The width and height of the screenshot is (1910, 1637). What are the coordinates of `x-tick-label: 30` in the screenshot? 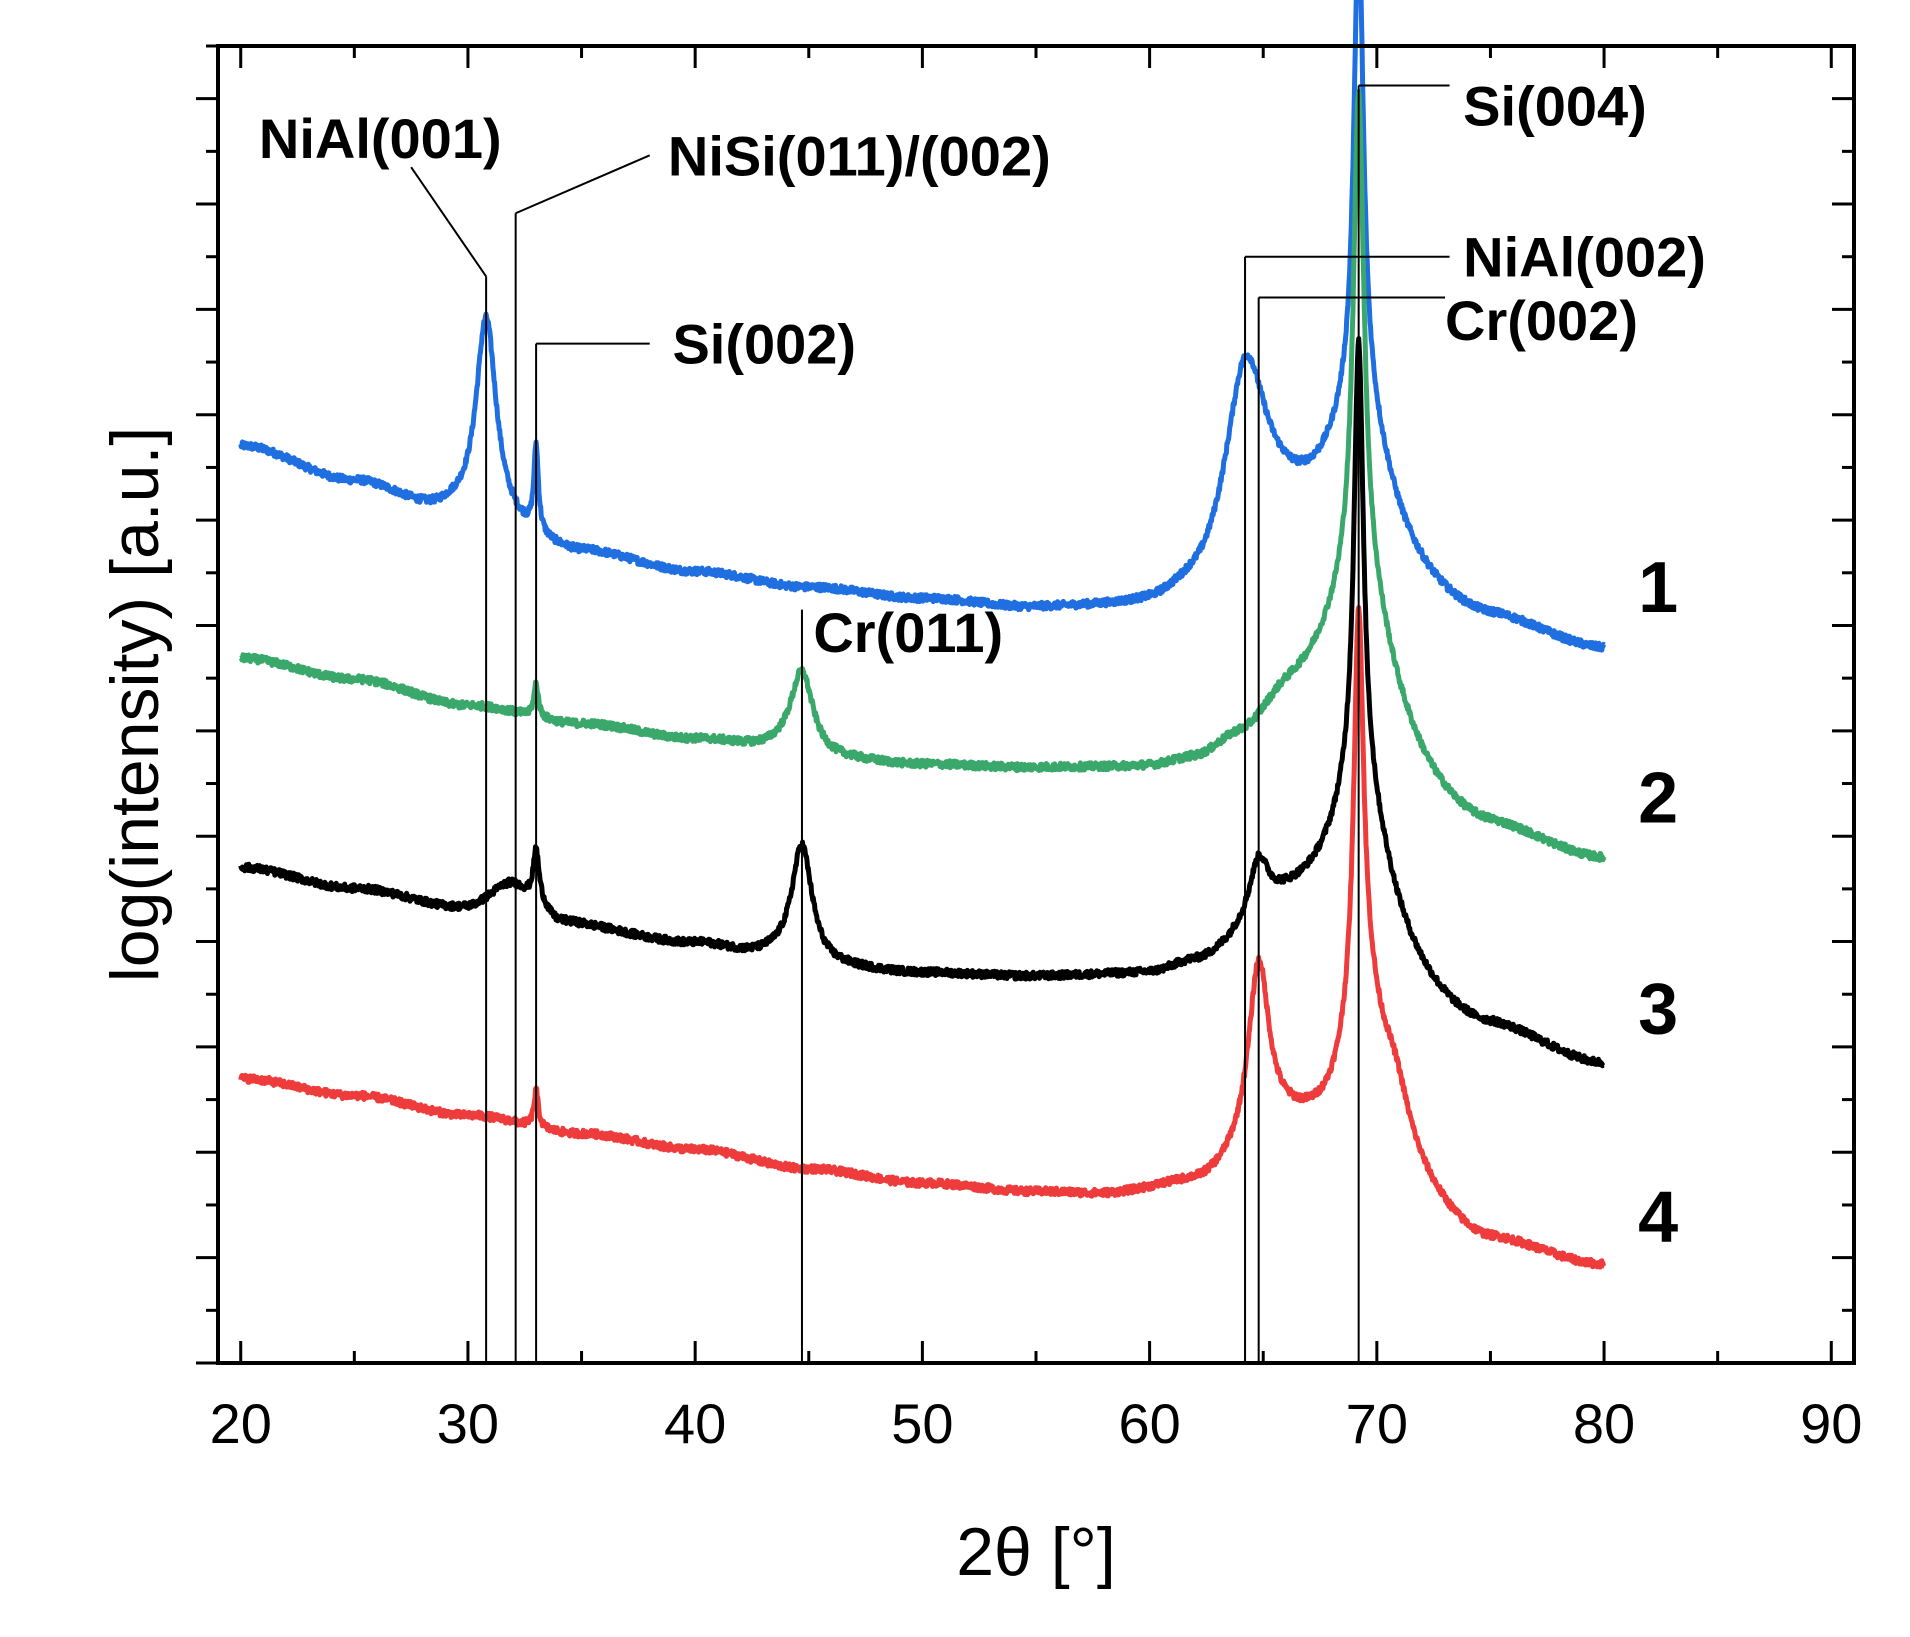 It's located at (468, 1423).